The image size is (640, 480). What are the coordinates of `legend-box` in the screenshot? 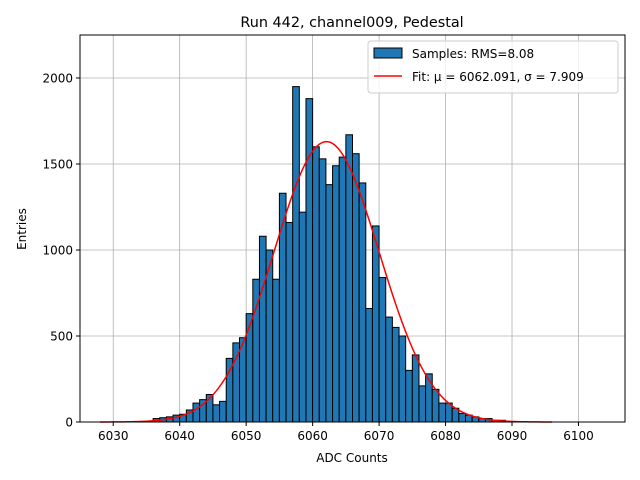 It's located at (493, 67).